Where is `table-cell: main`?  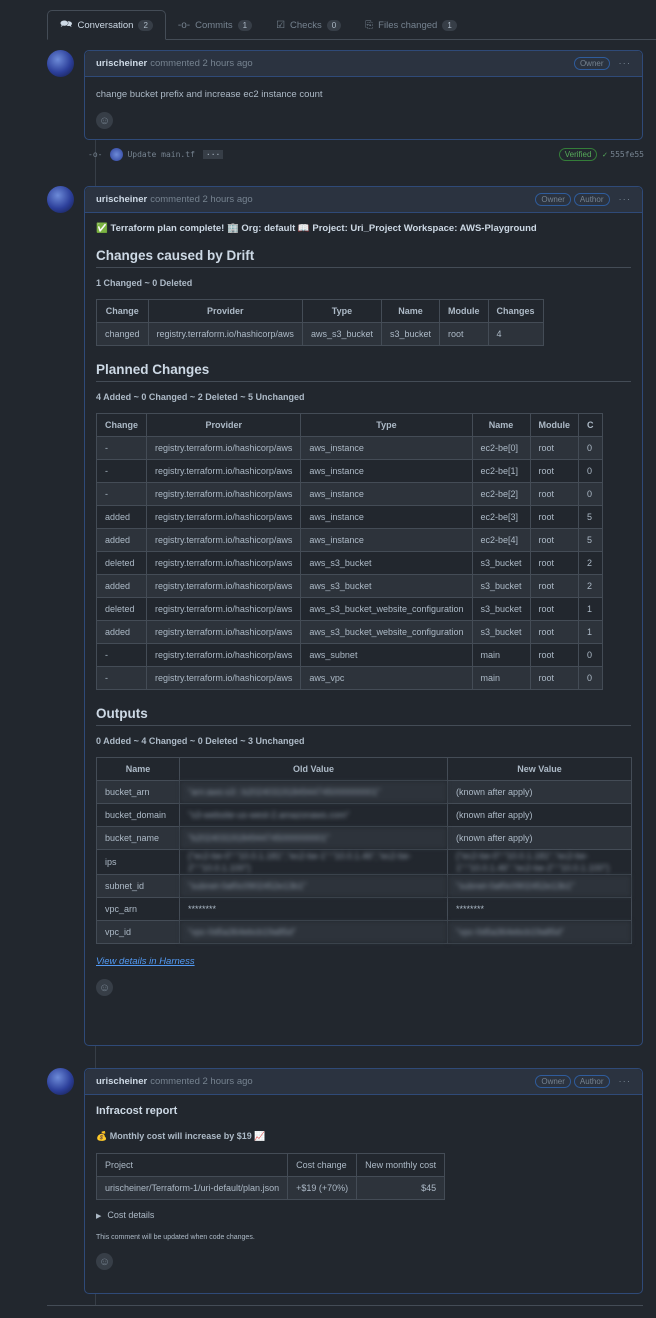 table-cell: main is located at coordinates (501, 678).